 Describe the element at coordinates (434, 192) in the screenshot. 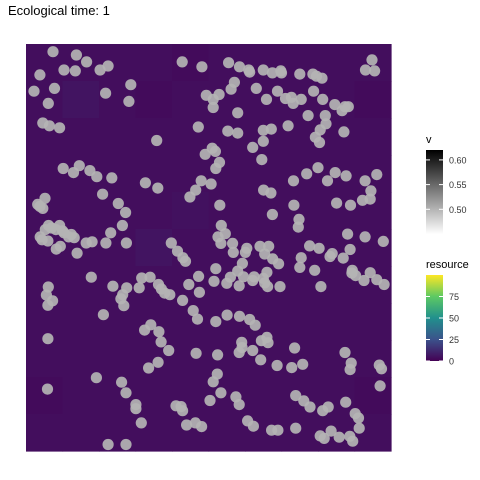

I see `legend-v-colorbar` at that location.